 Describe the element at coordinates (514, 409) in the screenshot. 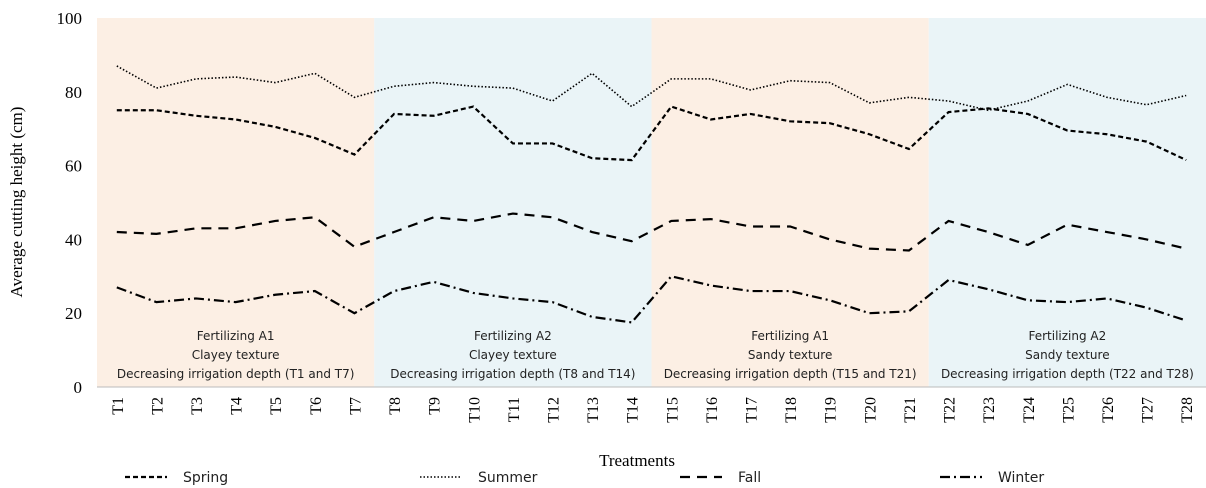

I see `x-tick-label: T11` at that location.